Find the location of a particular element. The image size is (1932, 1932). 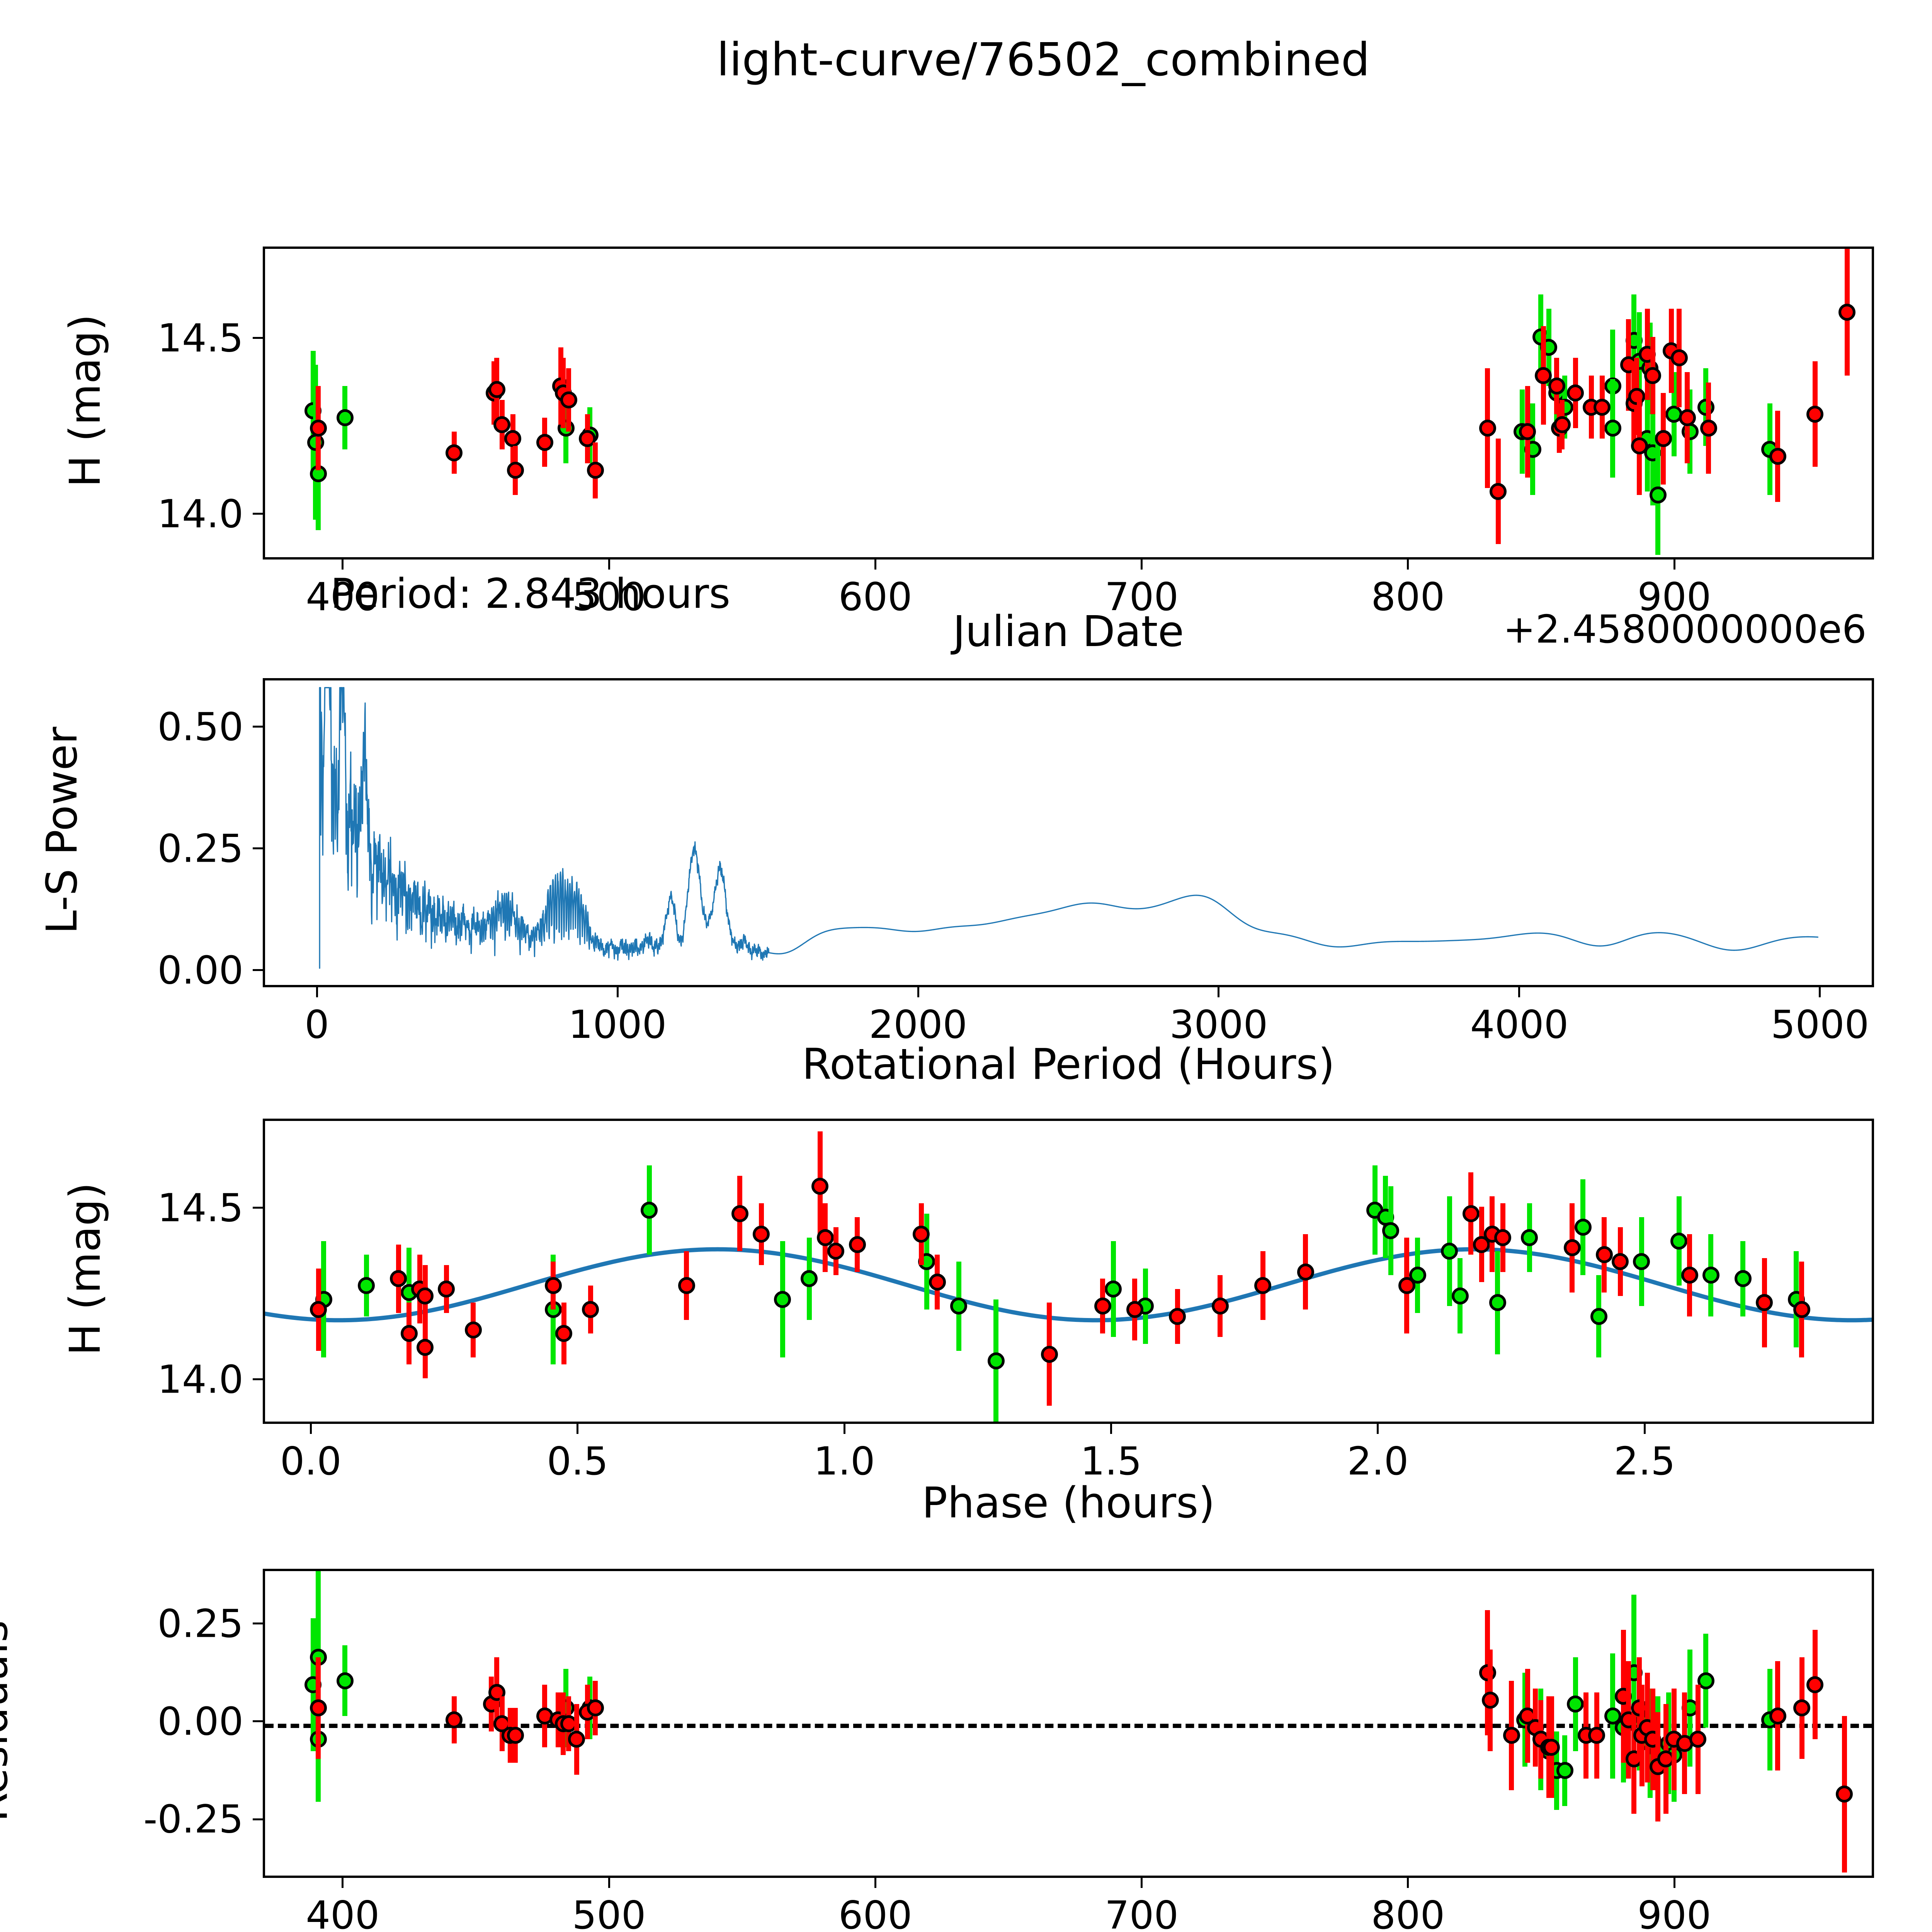

x-tick-label: 5000 is located at coordinates (1820, 1024).